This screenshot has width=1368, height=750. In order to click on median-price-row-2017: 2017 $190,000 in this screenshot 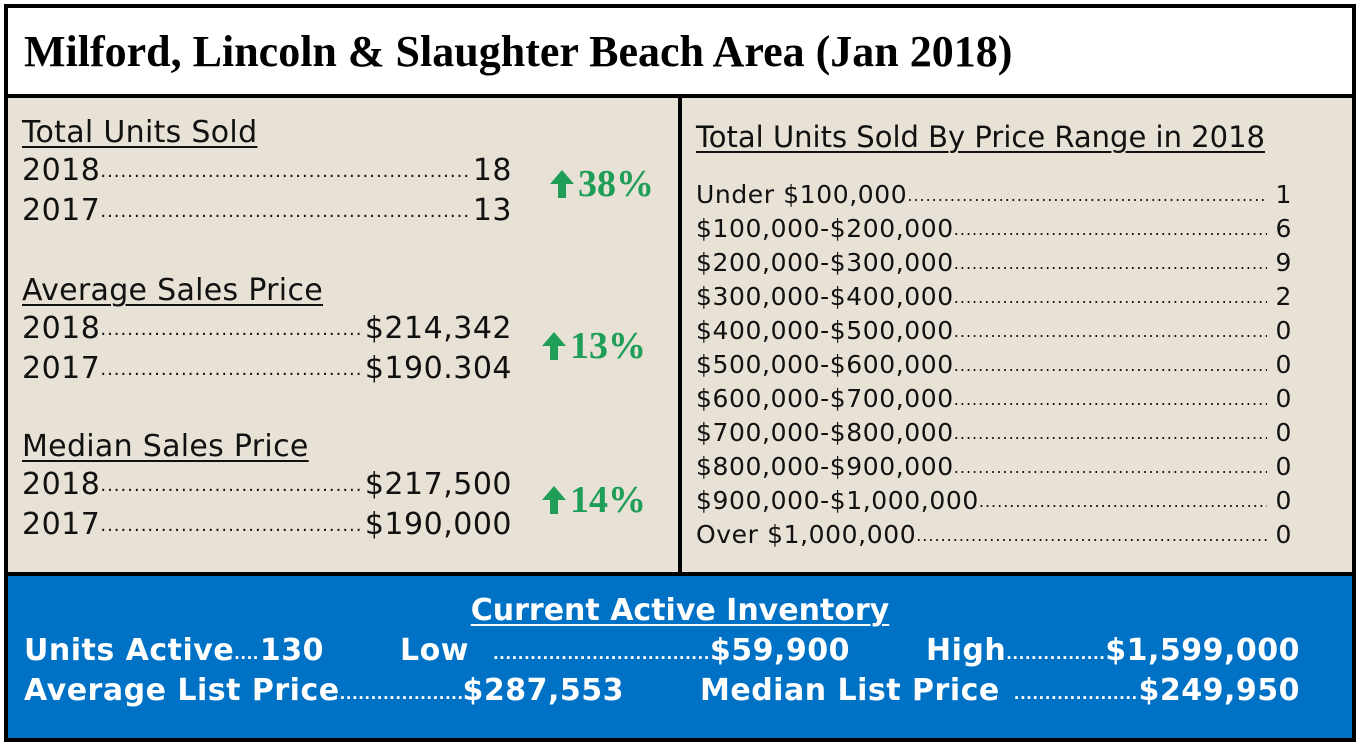, I will do `click(267, 525)`.